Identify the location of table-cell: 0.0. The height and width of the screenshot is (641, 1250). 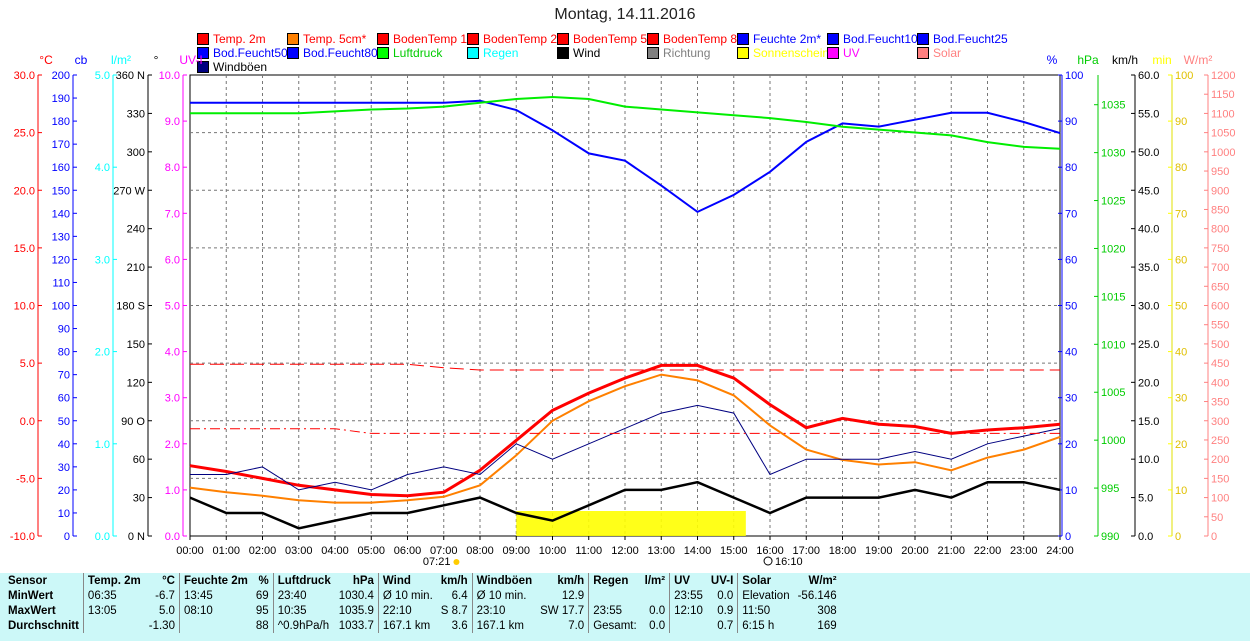
(725, 595).